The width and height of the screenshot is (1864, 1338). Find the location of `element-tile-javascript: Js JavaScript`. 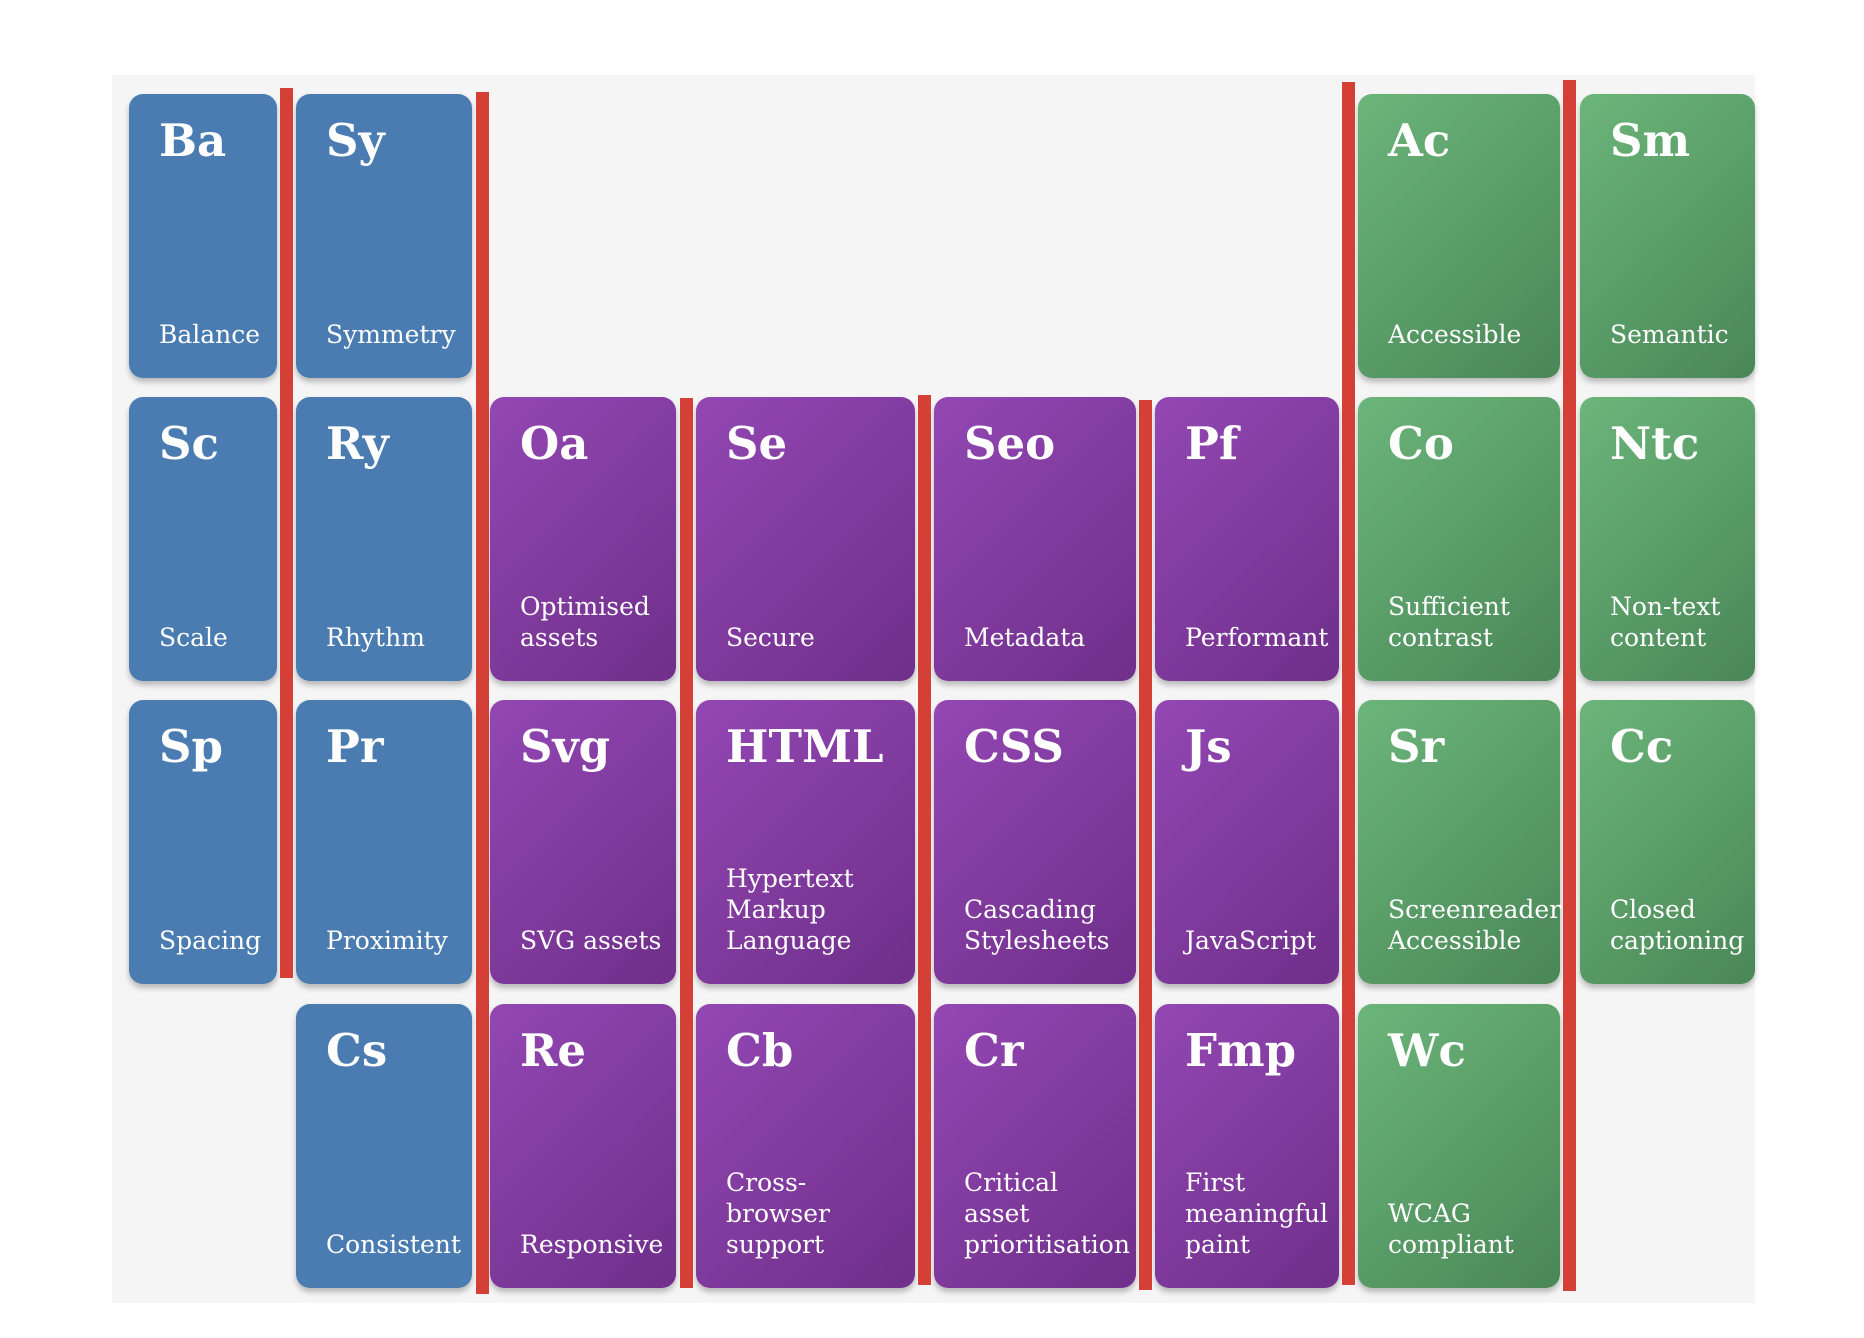

element-tile-javascript: Js JavaScript is located at coordinates (1247, 842).